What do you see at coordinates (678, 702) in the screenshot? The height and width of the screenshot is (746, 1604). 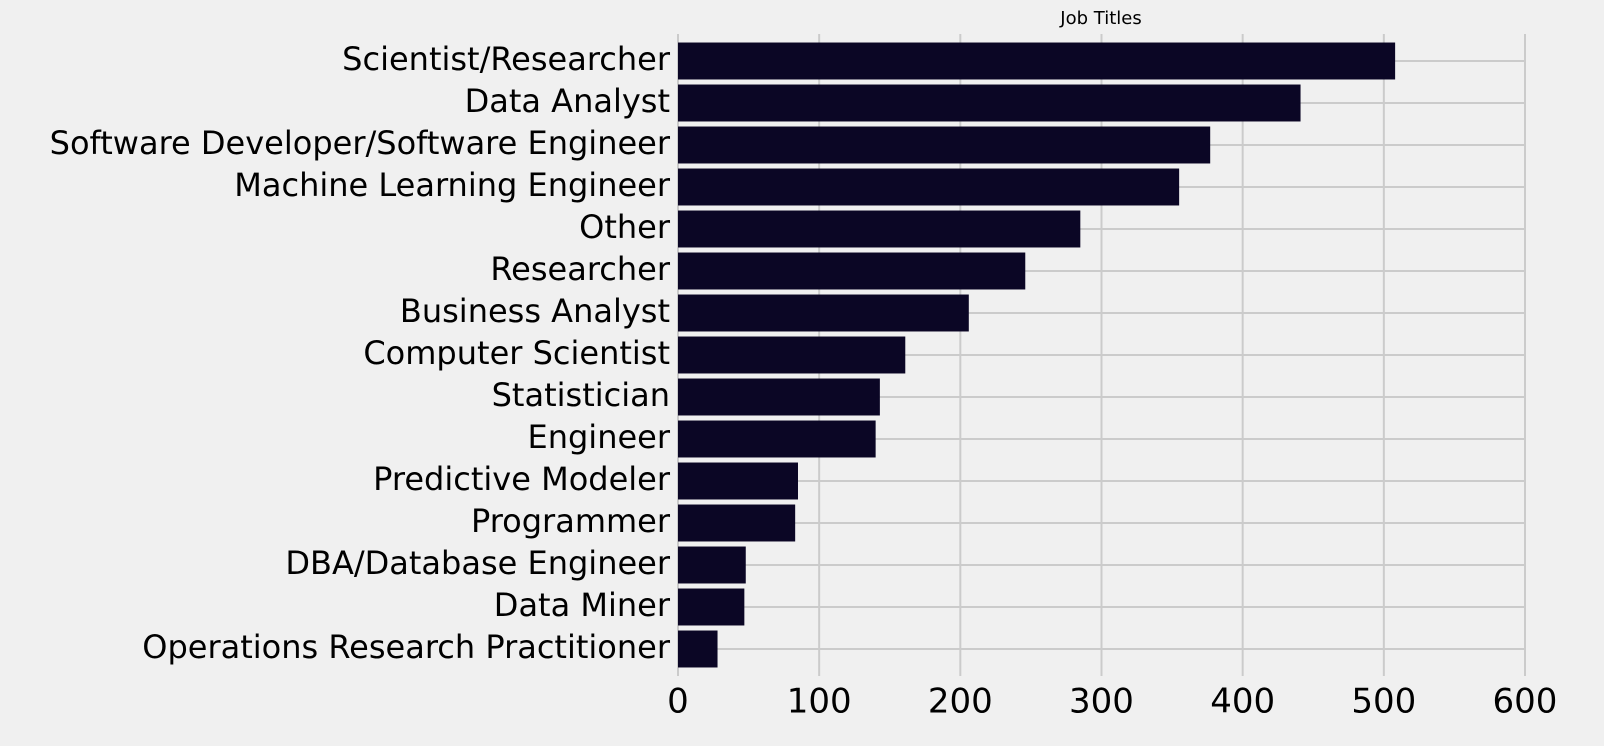 I see `x-tick-label: 0` at bounding box center [678, 702].